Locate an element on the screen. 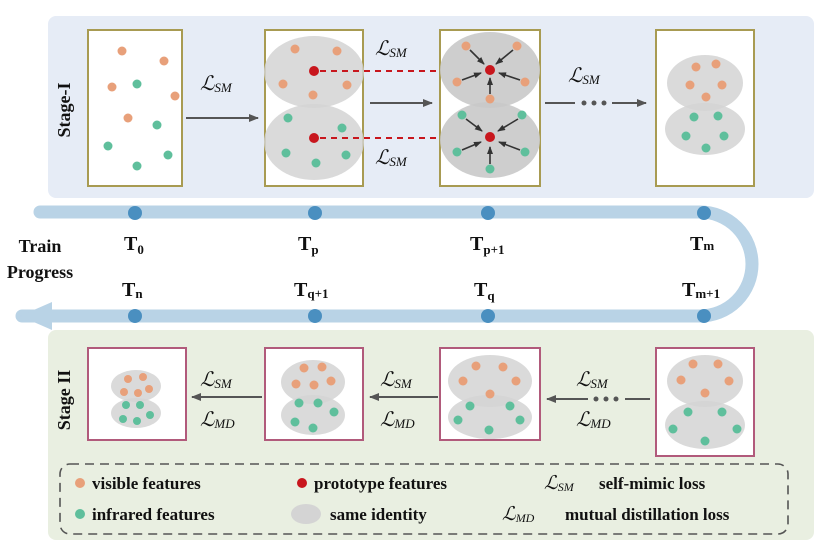  legend-infrared-label: infrared features is located at coordinates (153, 514).